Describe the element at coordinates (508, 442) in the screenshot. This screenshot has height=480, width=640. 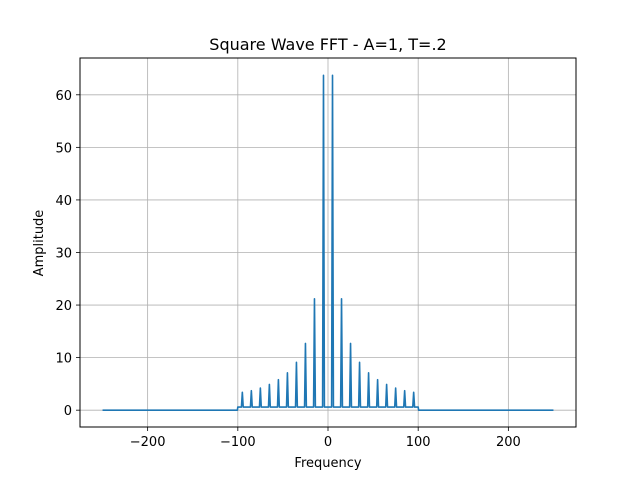
I see `x-tick-label: 200` at that location.